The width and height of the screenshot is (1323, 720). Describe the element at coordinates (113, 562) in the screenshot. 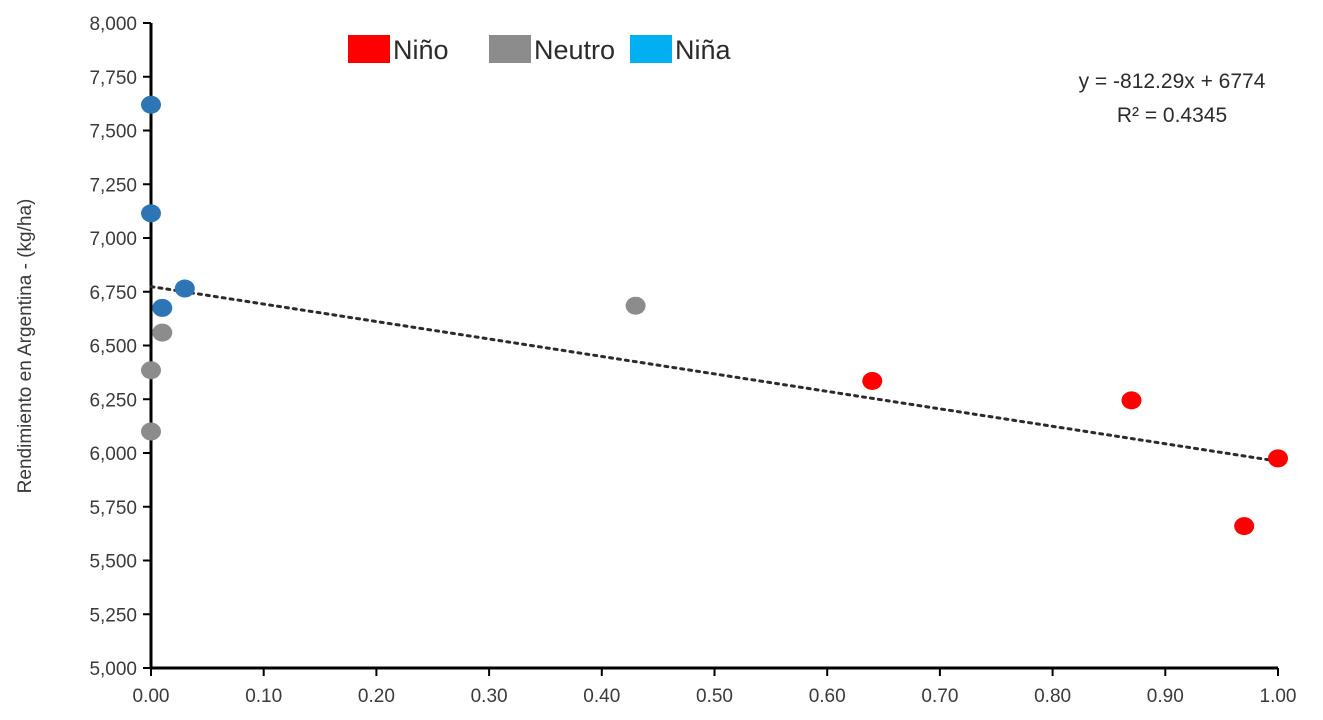

I see `y-tick-label: 5,500` at that location.